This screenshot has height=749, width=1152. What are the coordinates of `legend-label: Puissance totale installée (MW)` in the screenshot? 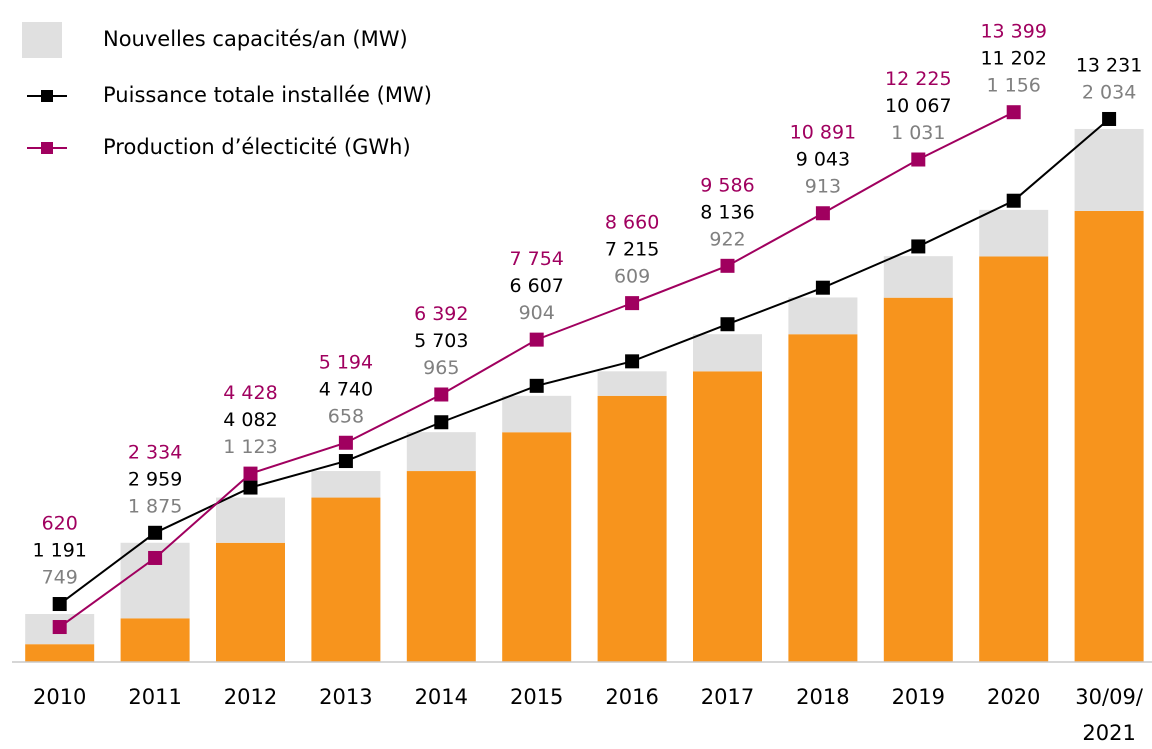 It's located at (267, 95).